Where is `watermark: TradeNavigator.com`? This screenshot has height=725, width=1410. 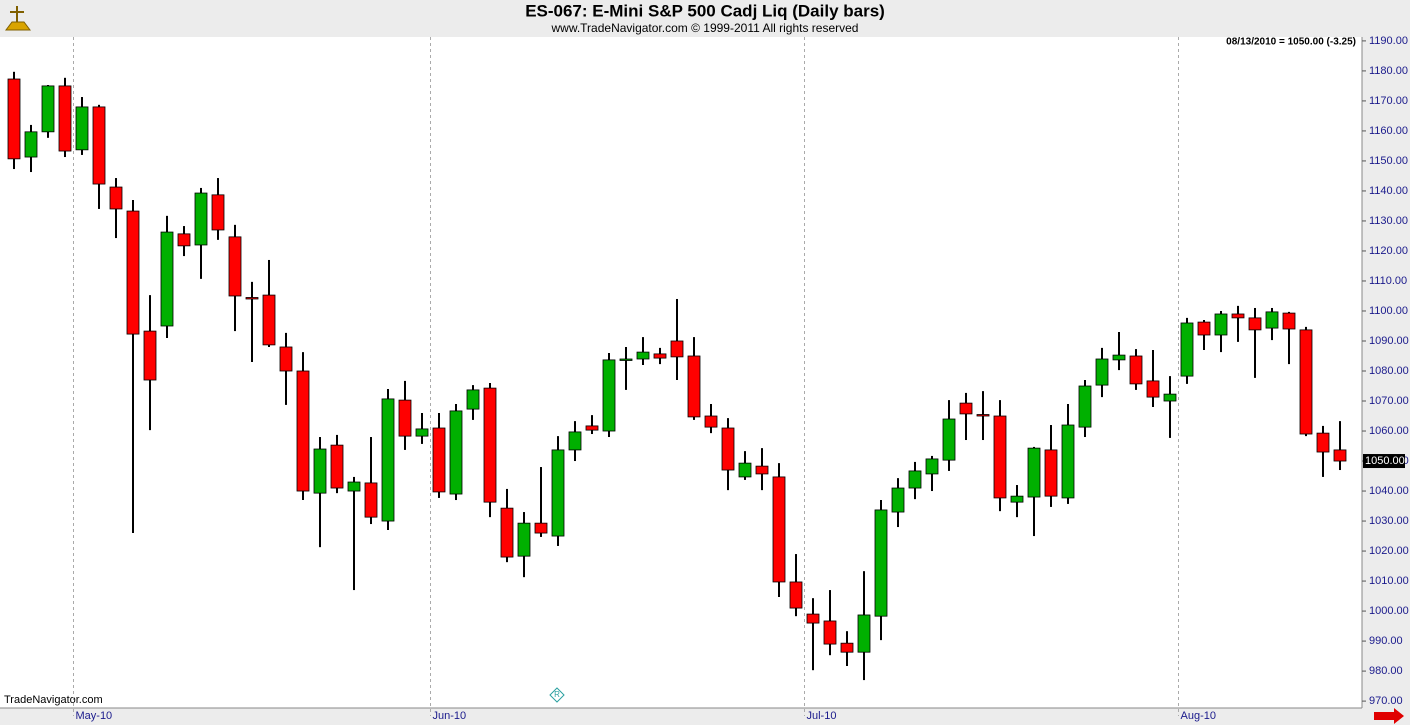 watermark: TradeNavigator.com is located at coordinates (53, 700).